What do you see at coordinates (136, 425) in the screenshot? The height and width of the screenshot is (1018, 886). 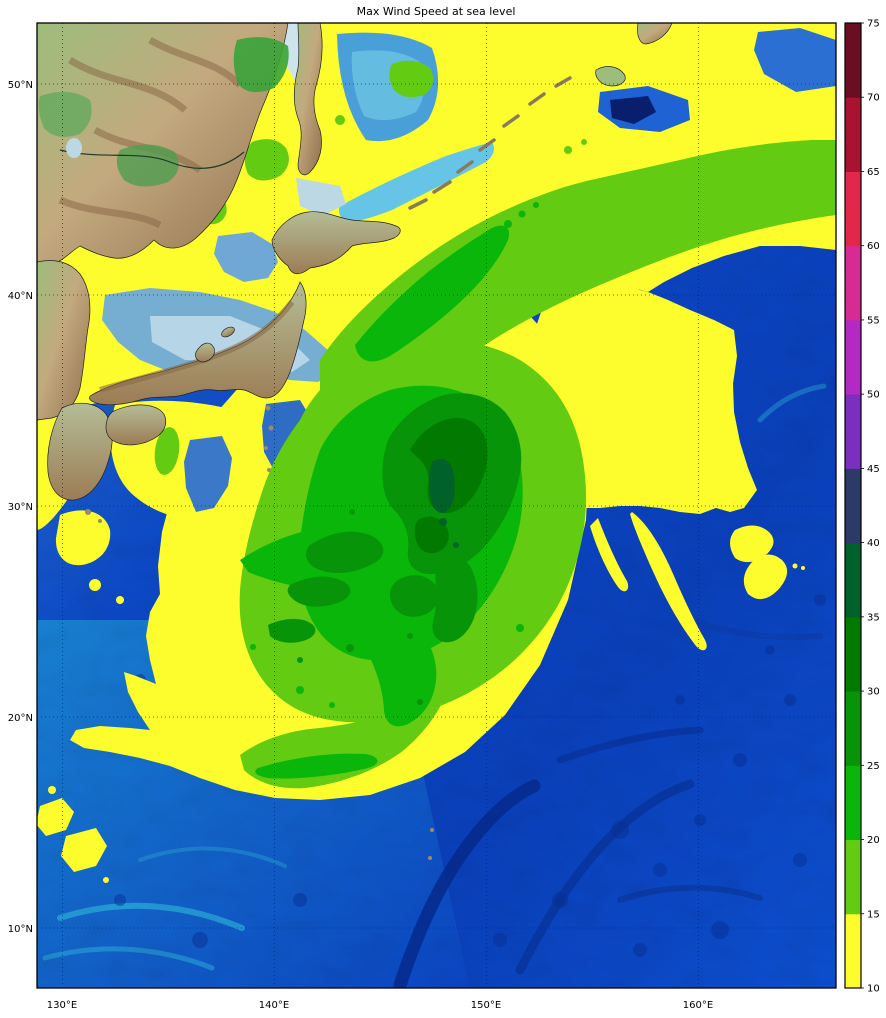 I see `land-shikoku` at bounding box center [136, 425].